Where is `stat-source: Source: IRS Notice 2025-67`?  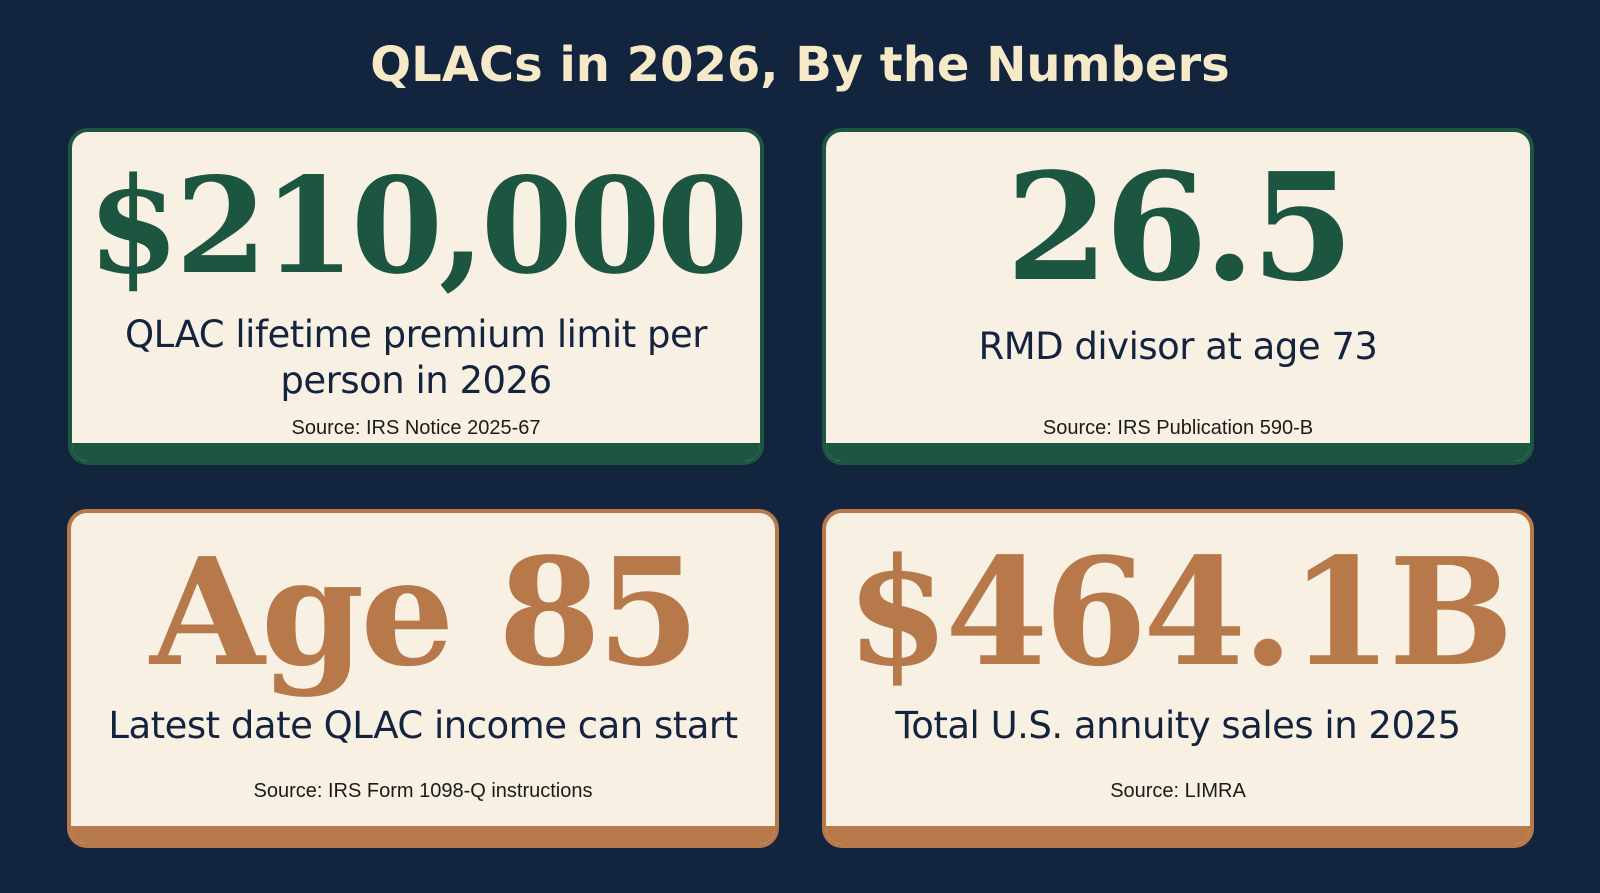 stat-source: Source: IRS Notice 2025-67 is located at coordinates (416, 428).